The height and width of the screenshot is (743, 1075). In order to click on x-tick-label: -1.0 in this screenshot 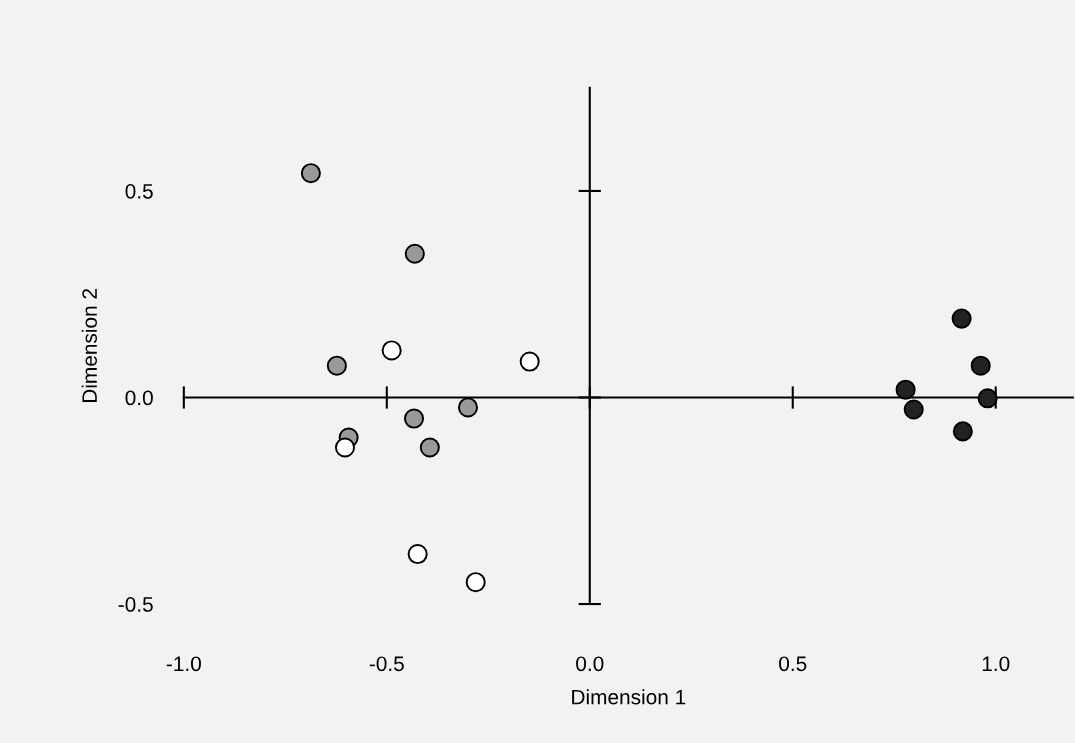, I will do `click(183, 664)`.